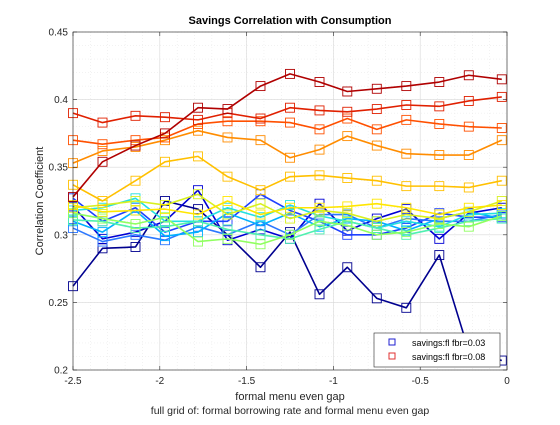 The image size is (560, 425). What do you see at coordinates (61, 100) in the screenshot?
I see `y-tick-label: 0.4` at bounding box center [61, 100].